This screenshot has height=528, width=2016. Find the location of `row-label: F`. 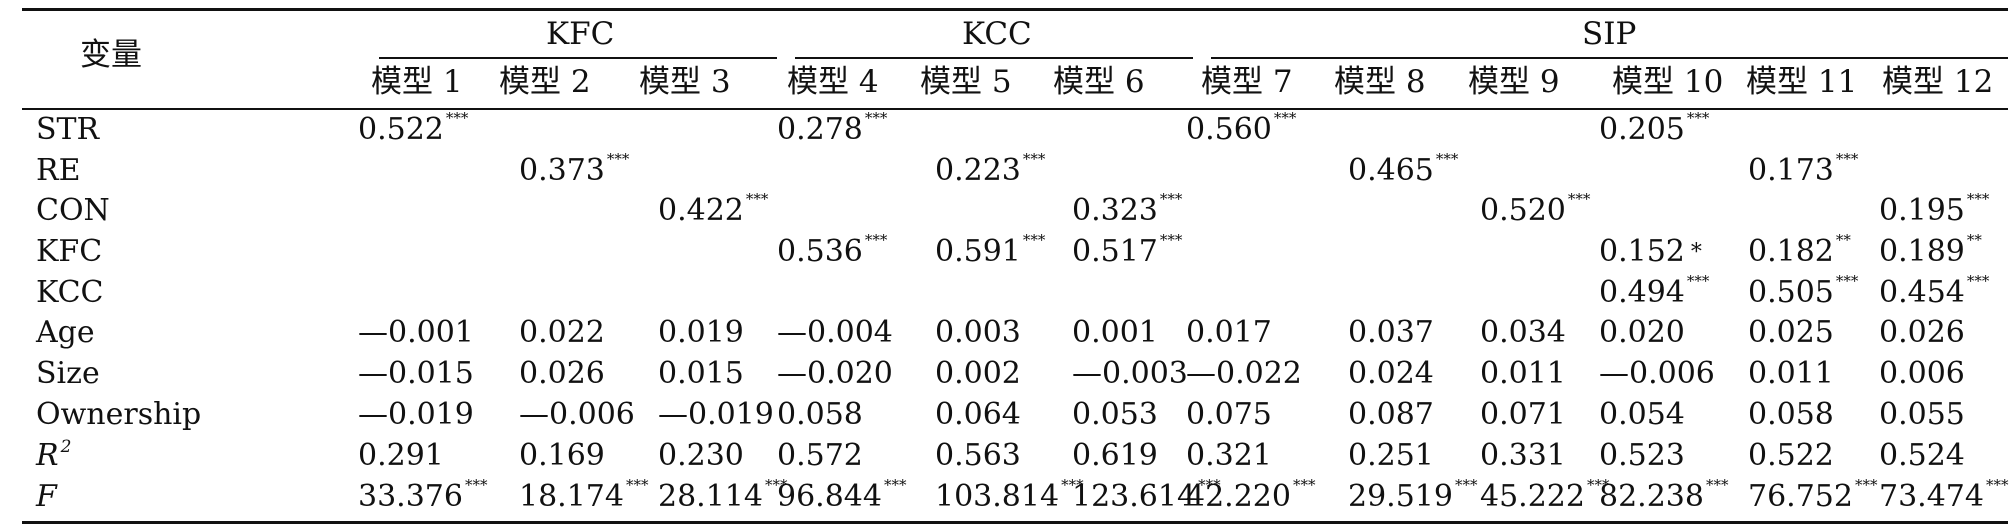

row-label: F is located at coordinates (46, 497).